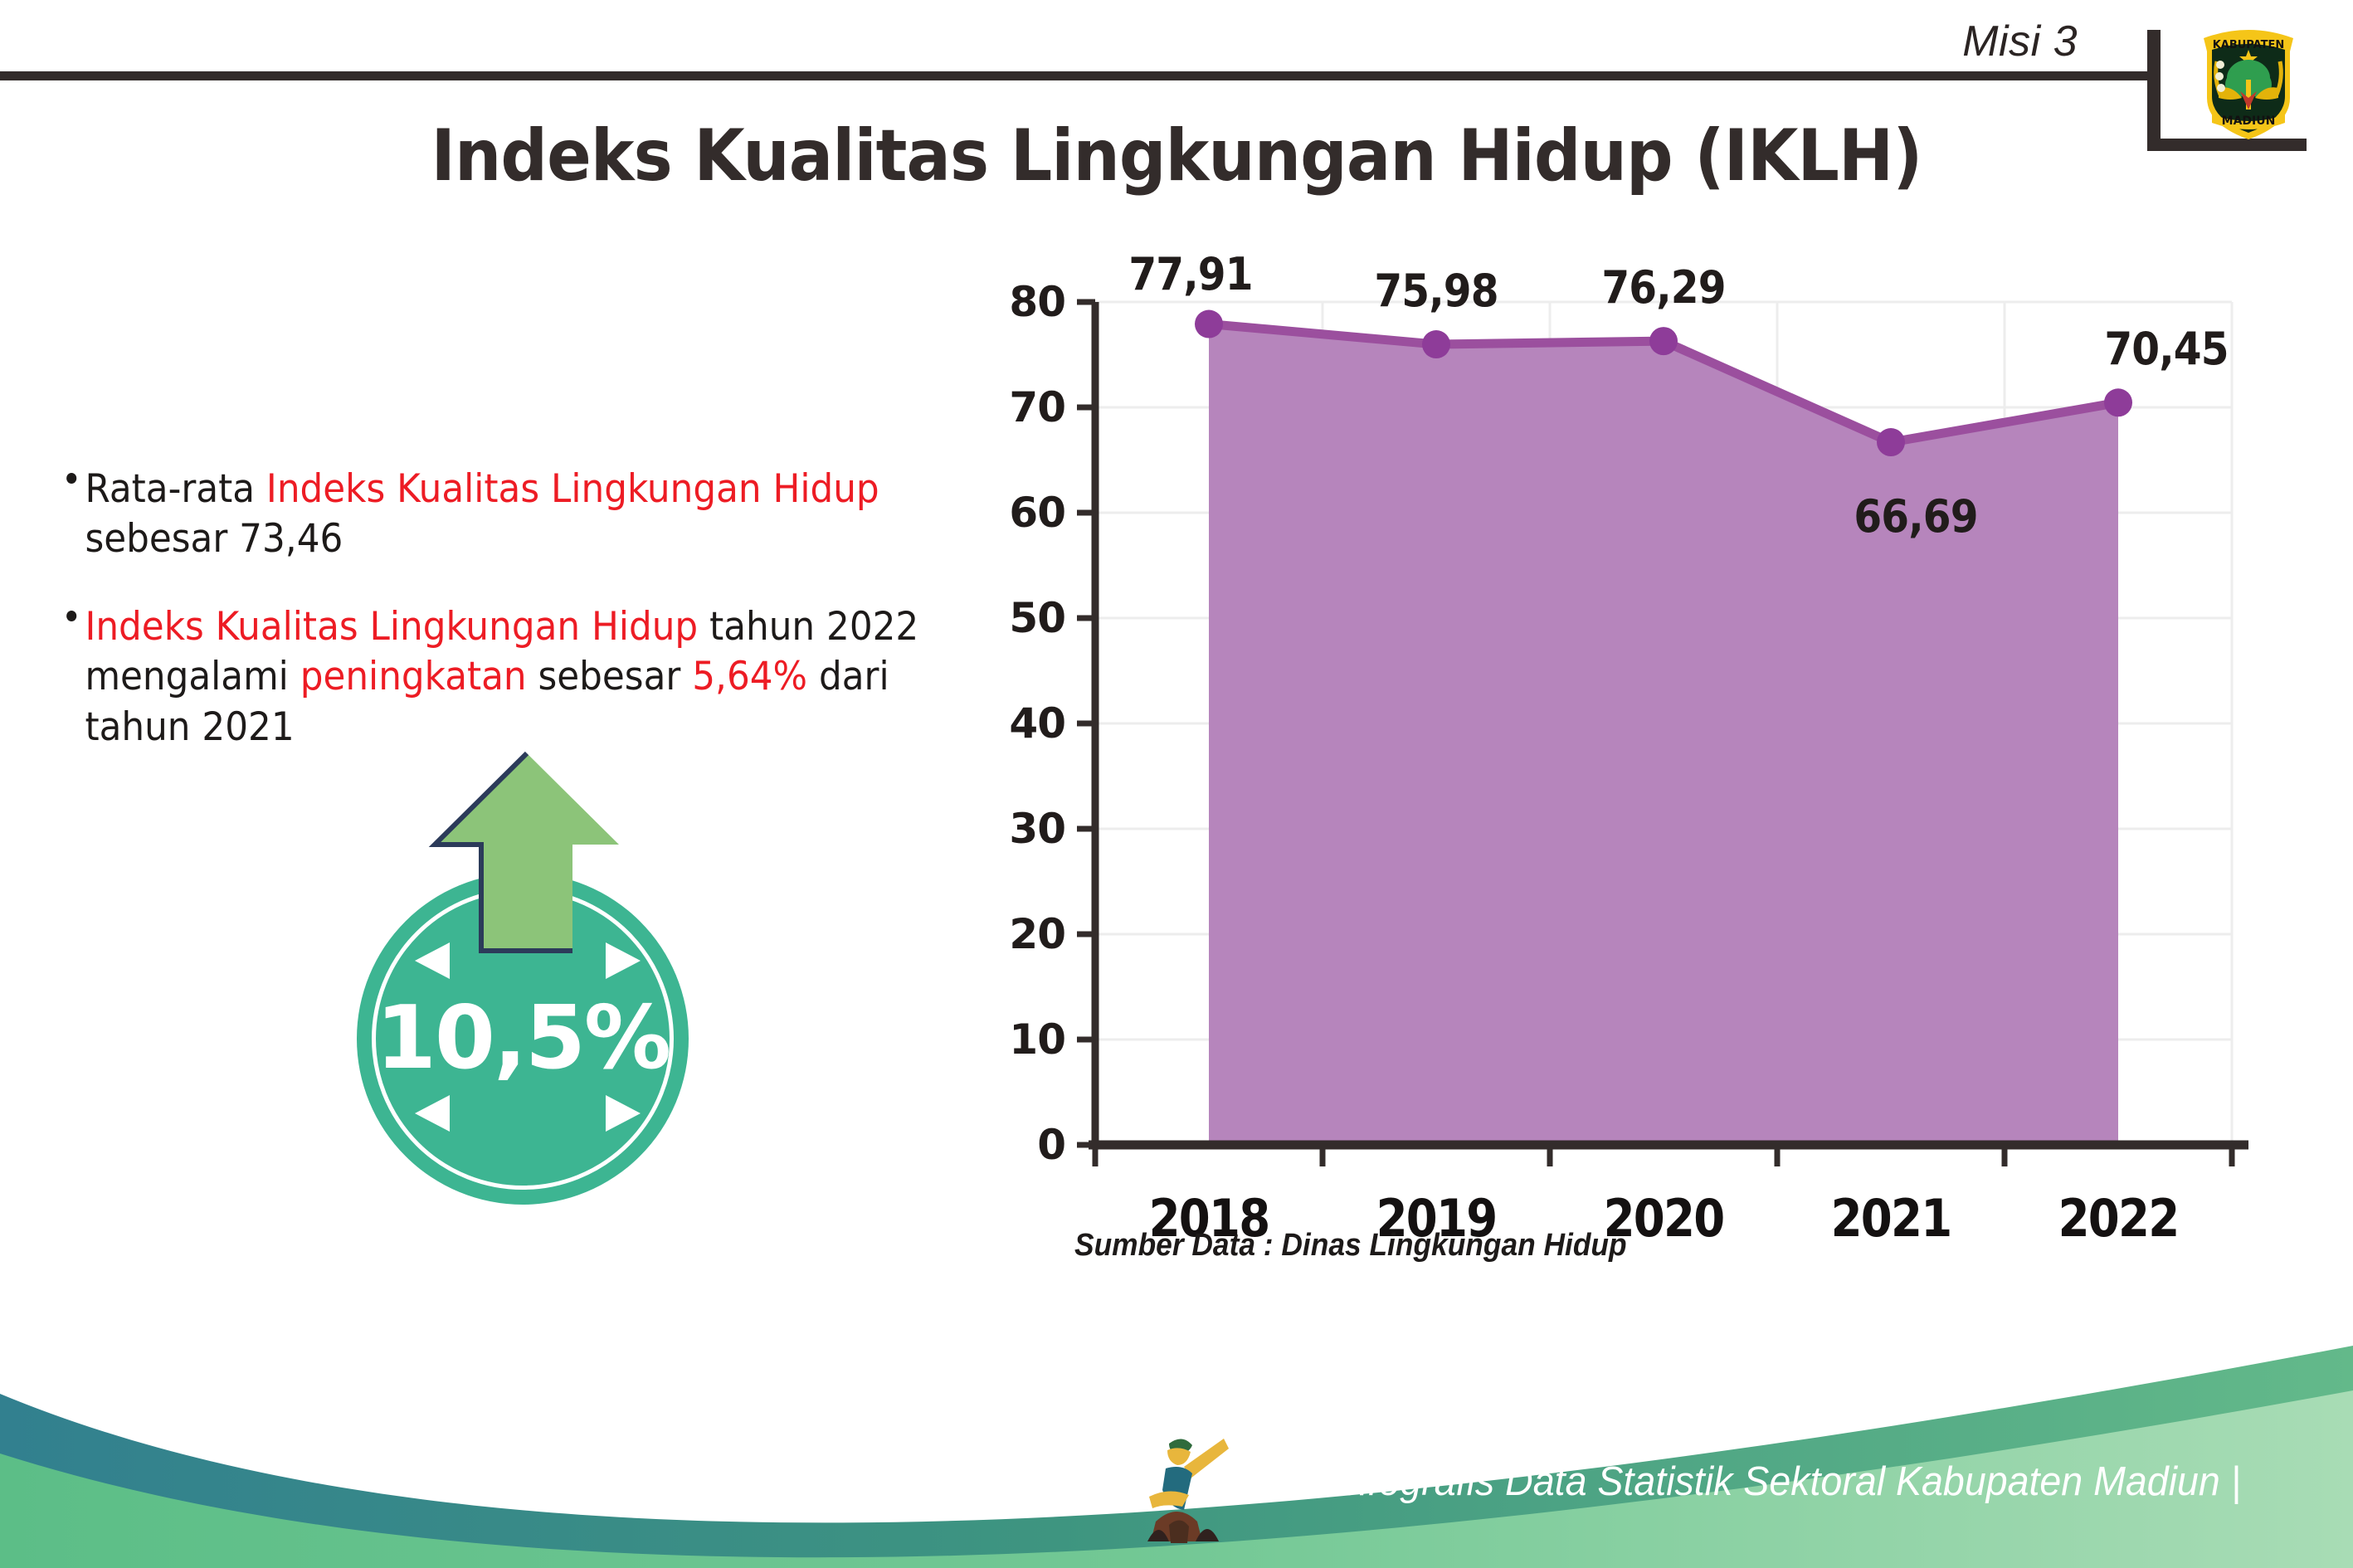 The width and height of the screenshot is (2353, 1568). Describe the element at coordinates (1037, 407) in the screenshot. I see `y-axis-label: 70` at that location.